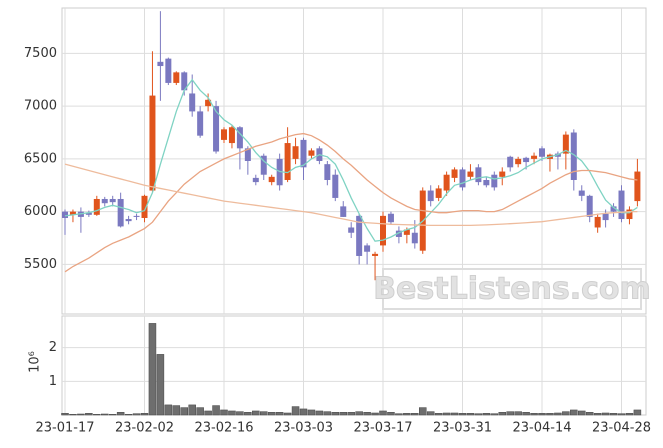 The image size is (663, 448). Describe the element at coordinates (382, 428) in the screenshot. I see `x-tick-label: 23-03-17` at that location.